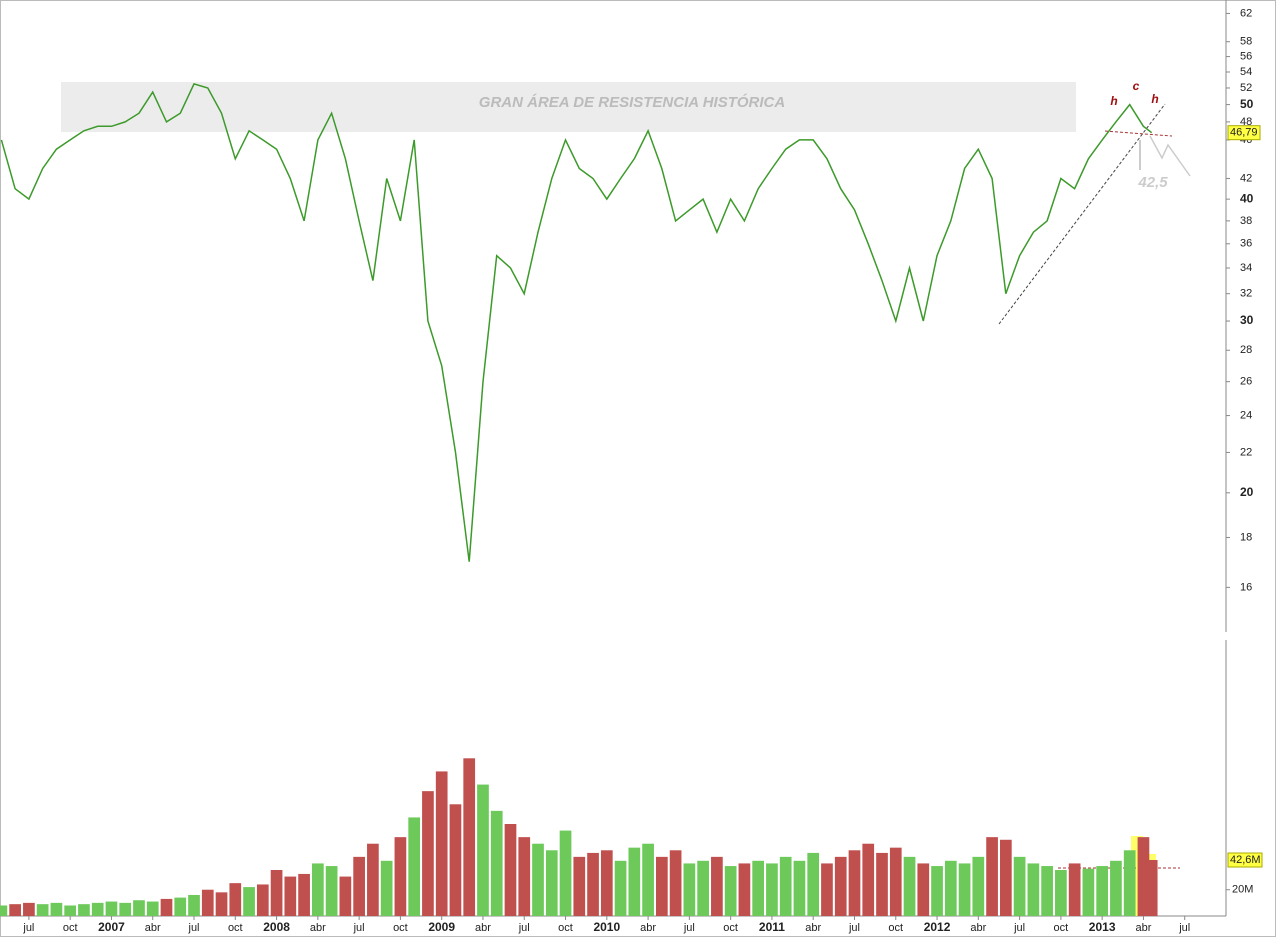  Describe the element at coordinates (1246, 268) in the screenshot. I see `y-tick-label: 34` at that location.